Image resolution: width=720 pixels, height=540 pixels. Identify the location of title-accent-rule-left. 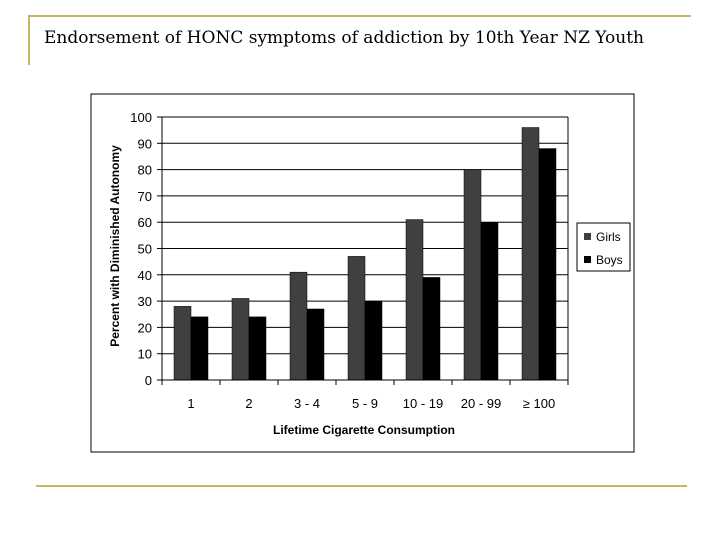
(29, 40).